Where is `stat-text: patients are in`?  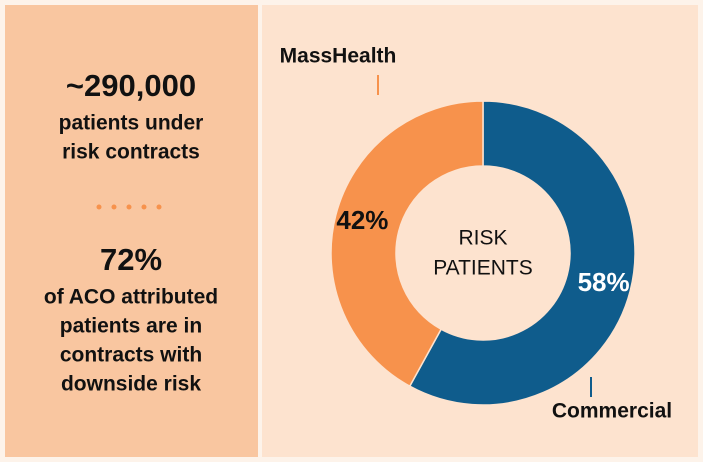
stat-text: patients are in is located at coordinates (131, 326).